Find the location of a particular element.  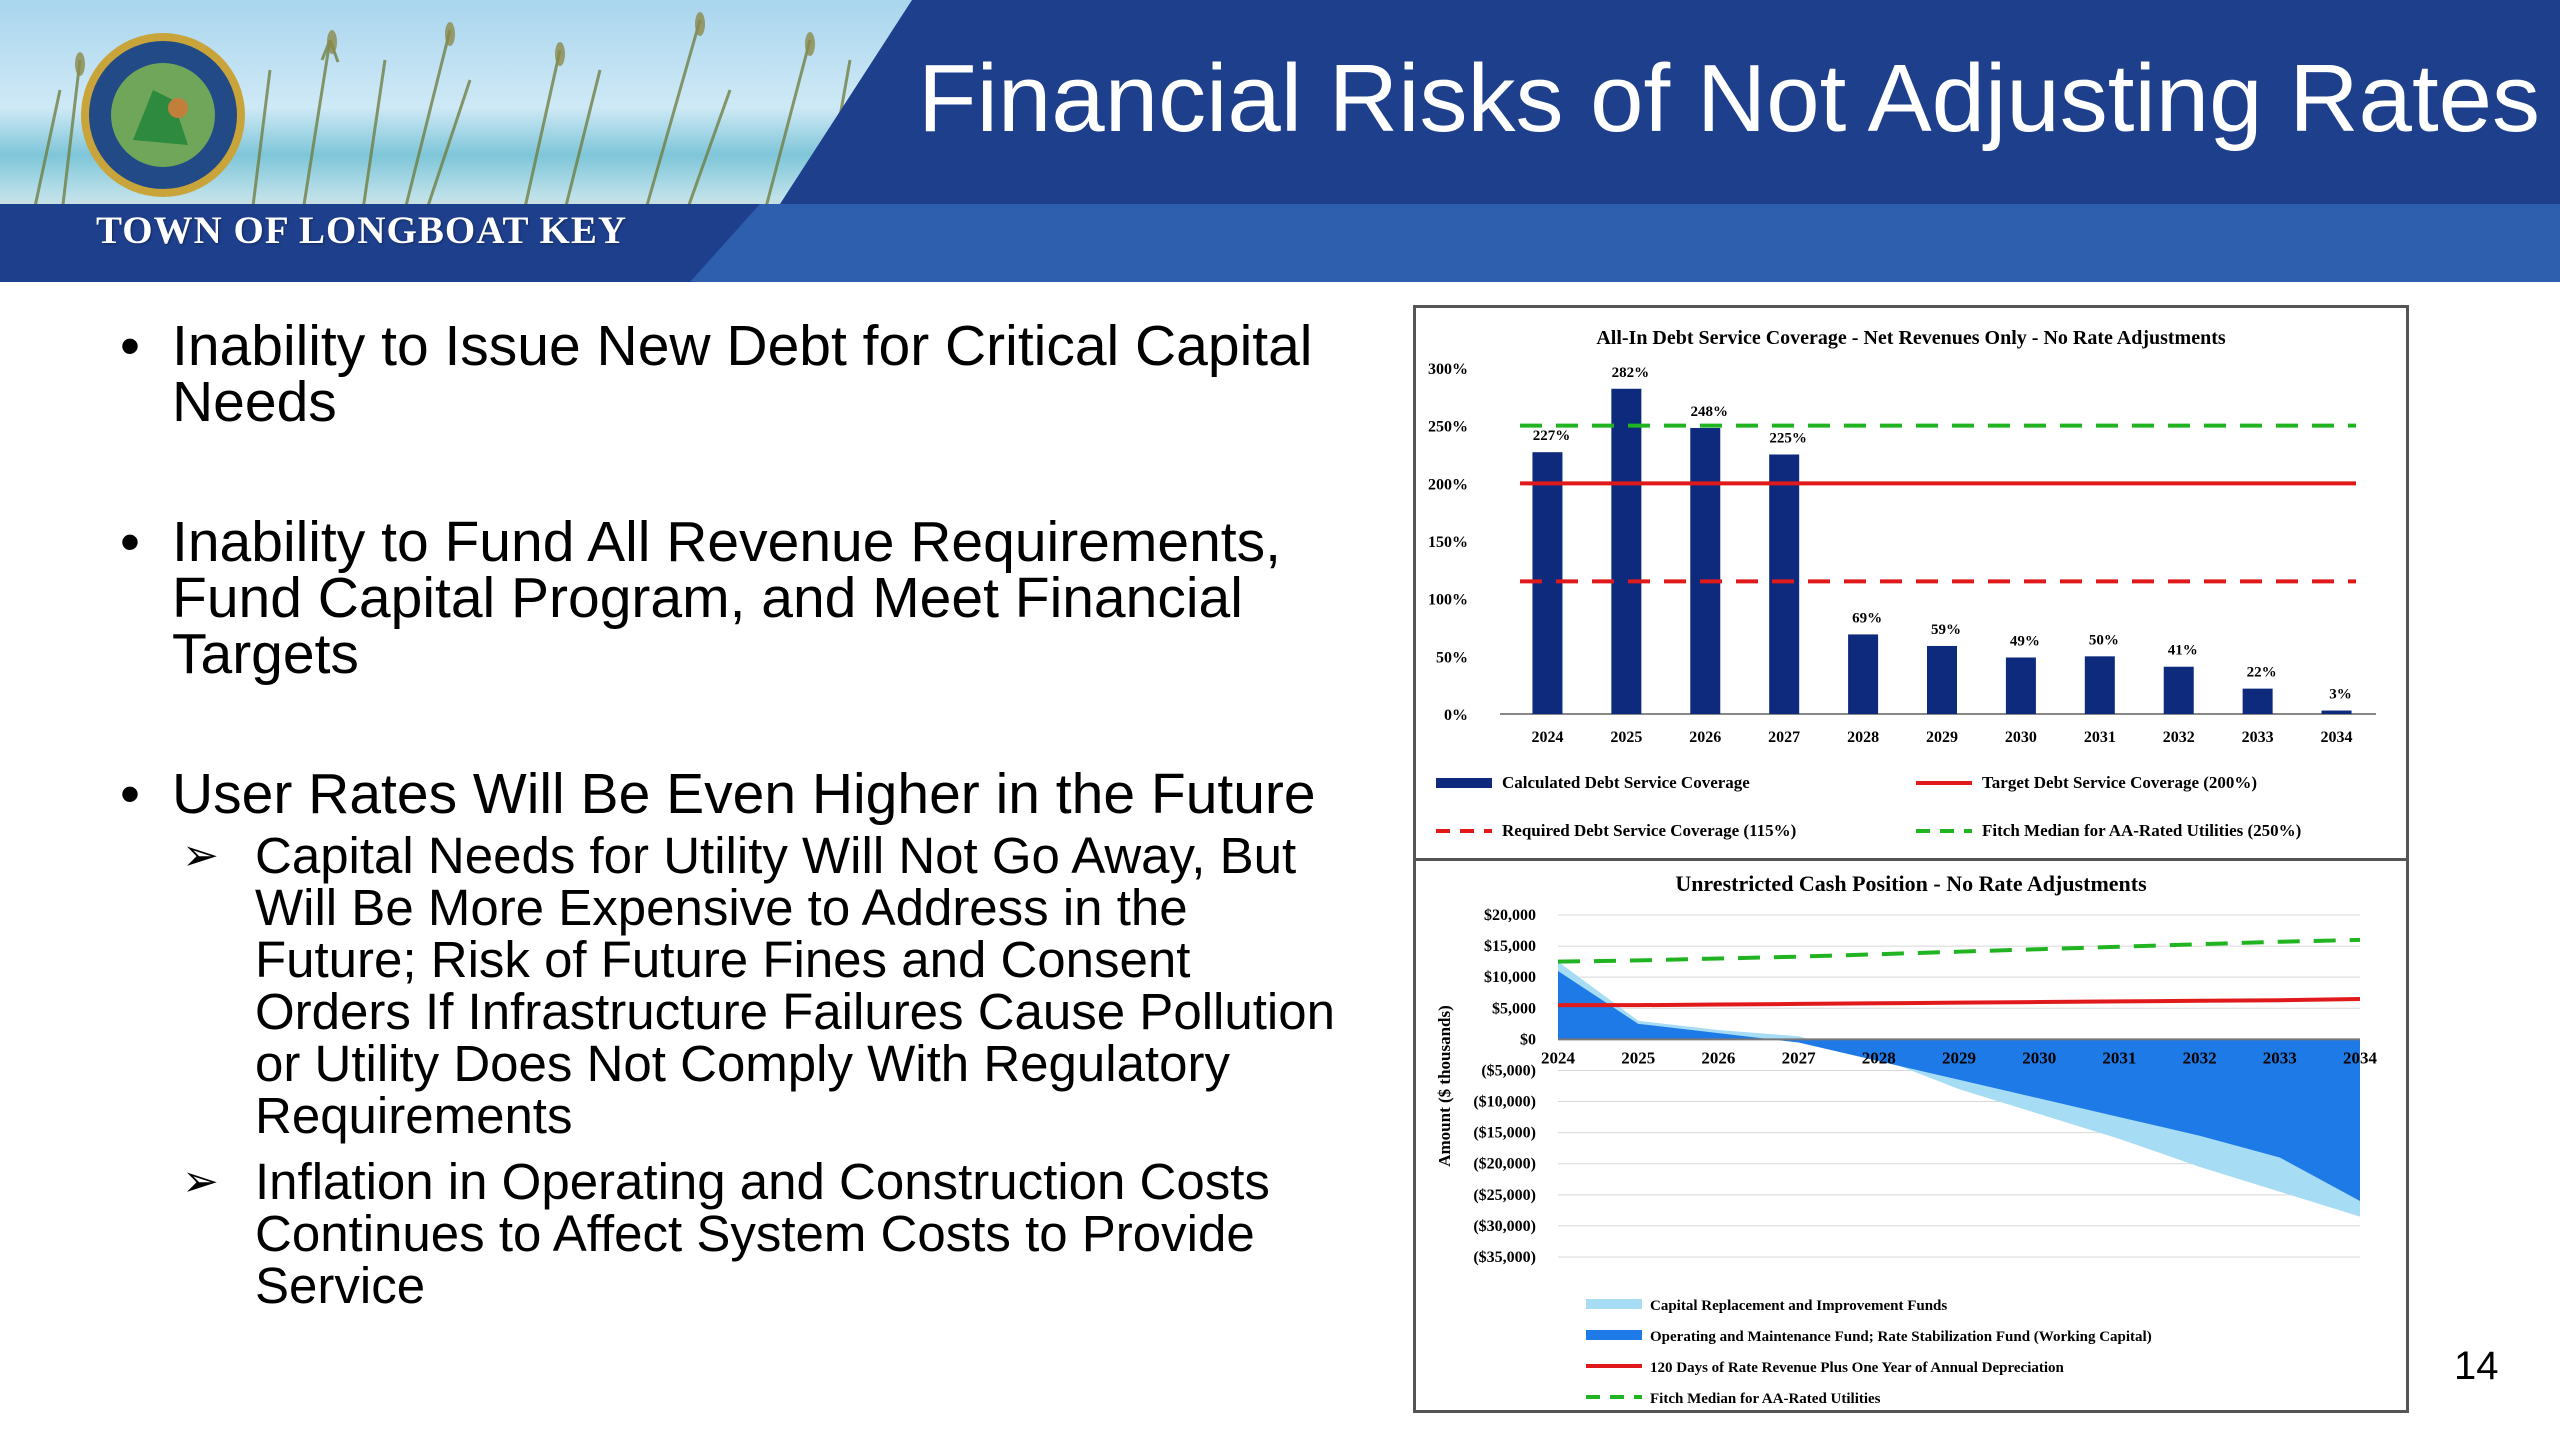

y-tick-label: 0% is located at coordinates (1456, 715).